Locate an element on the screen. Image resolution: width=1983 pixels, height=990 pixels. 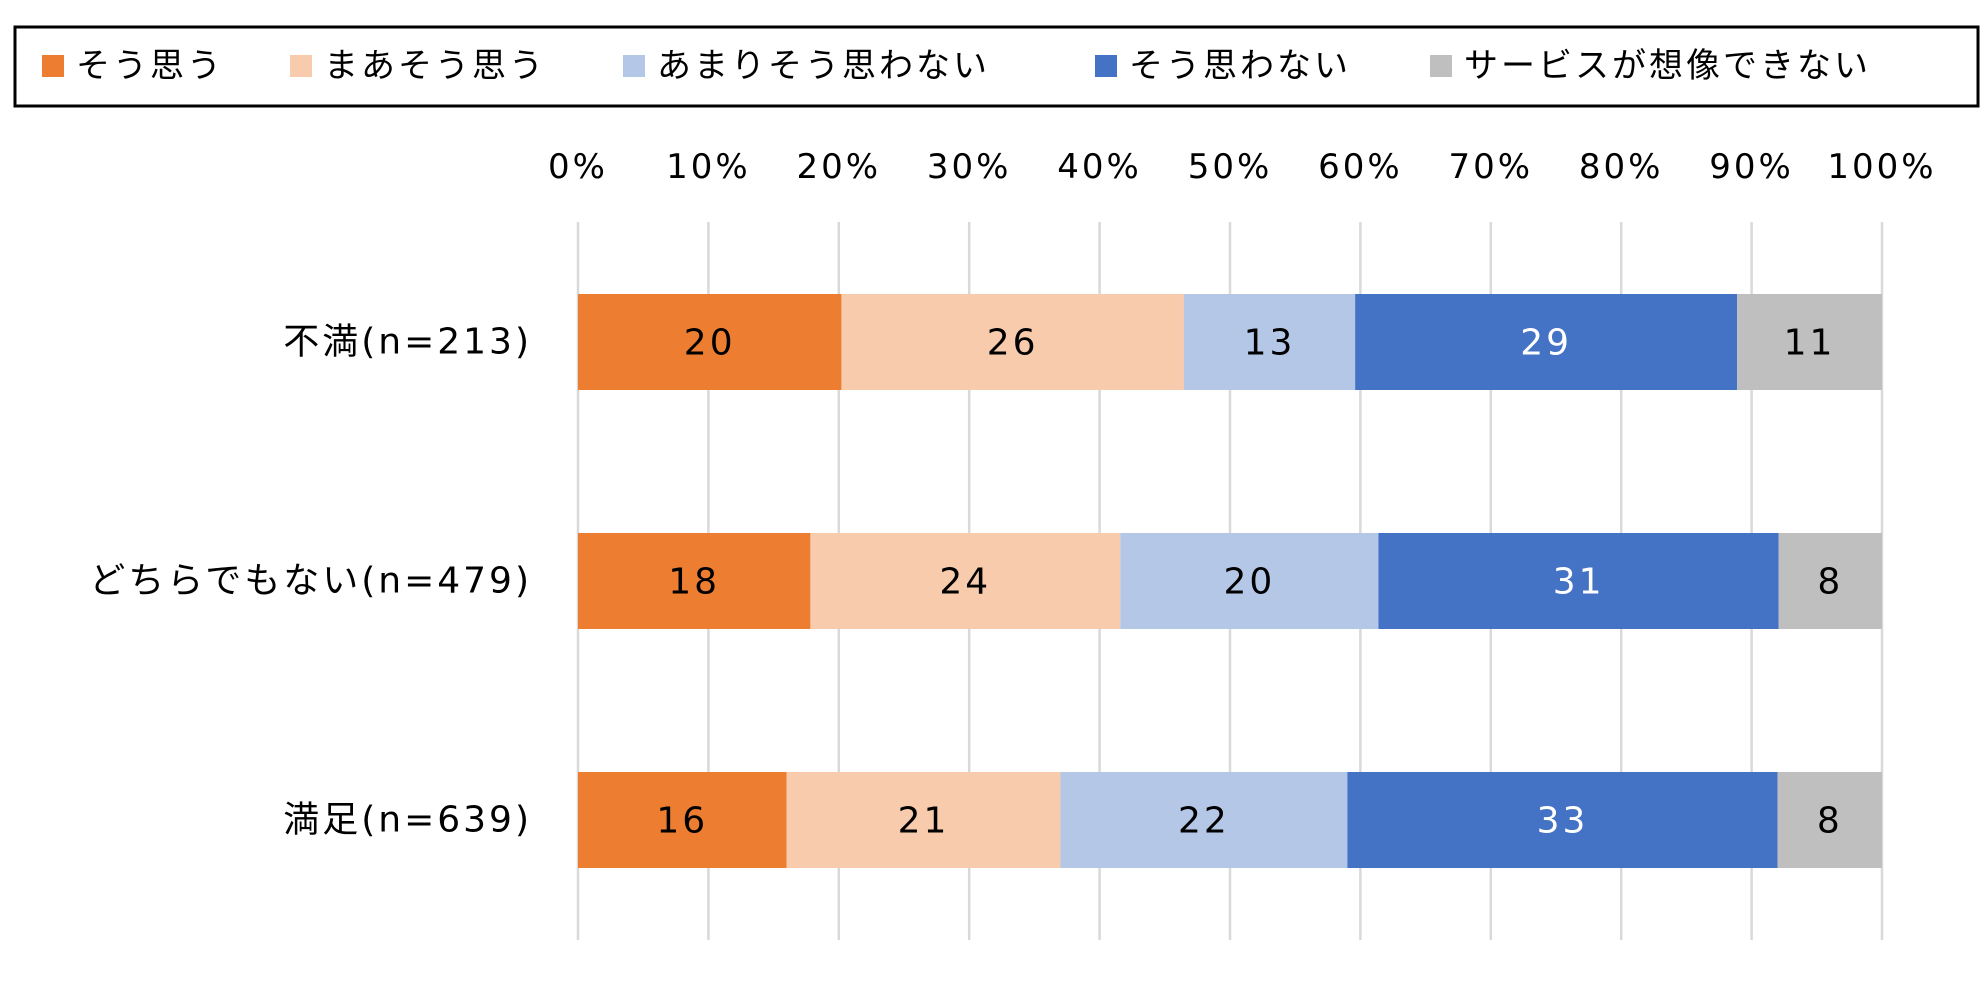
data-label-2-1: 18 is located at coordinates (694, 582).